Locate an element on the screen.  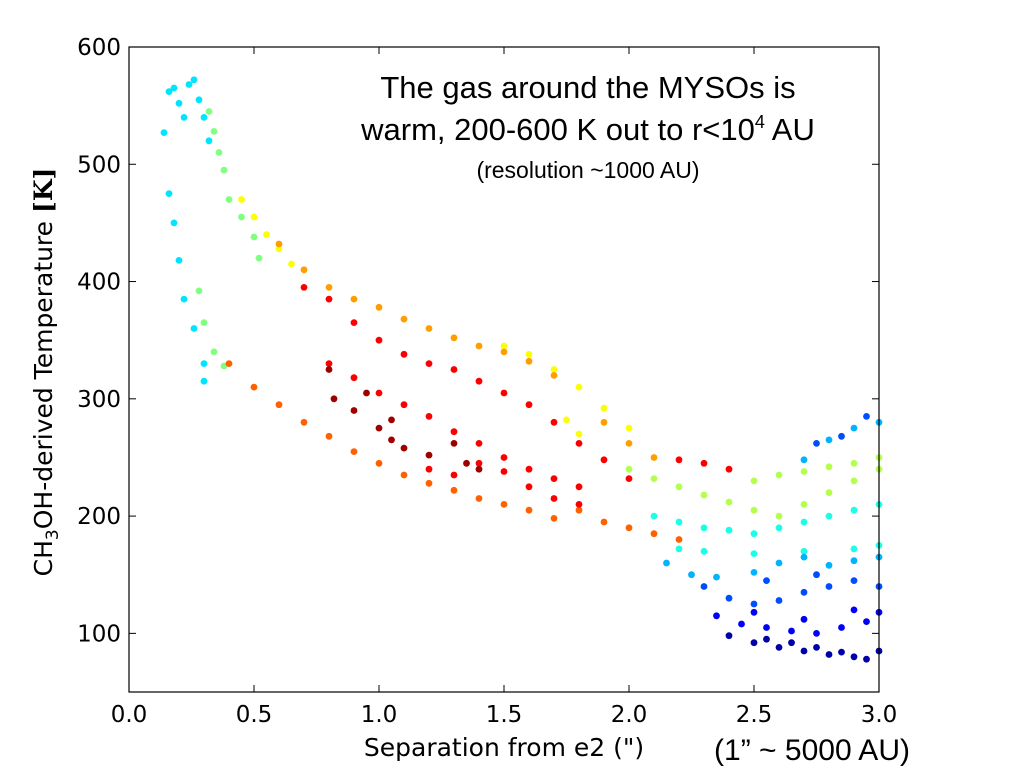
y-tick-label: 500 is located at coordinates (99, 165).